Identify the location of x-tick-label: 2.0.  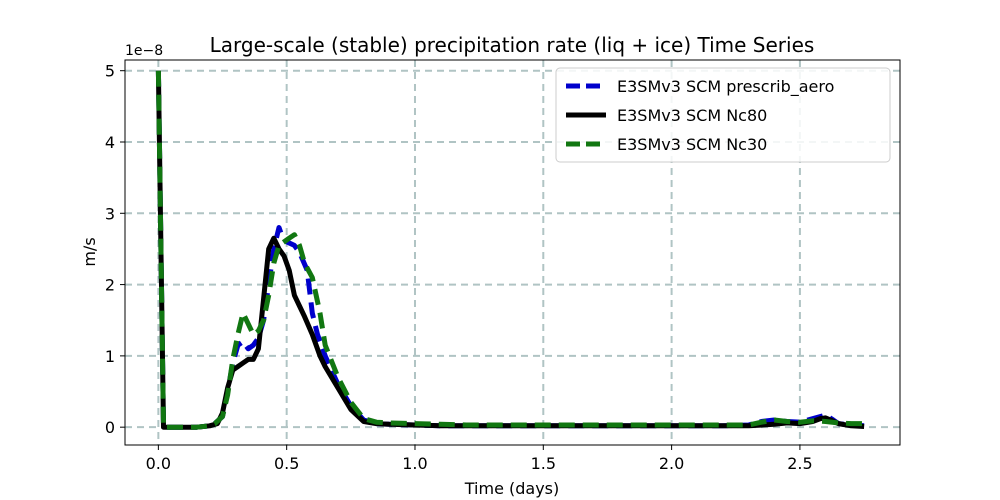
(671, 463).